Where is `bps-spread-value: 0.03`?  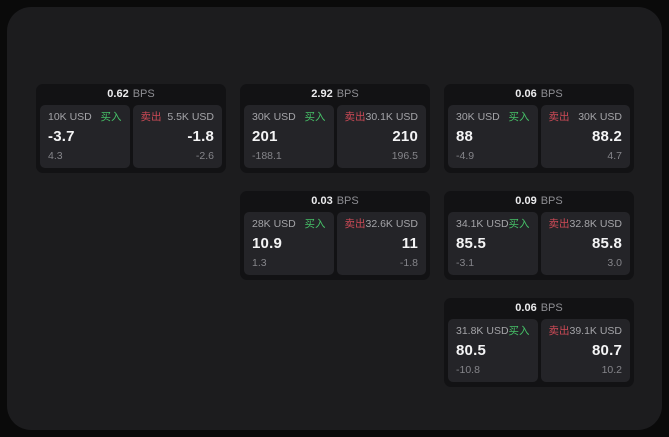
bps-spread-value: 0.03 is located at coordinates (322, 201).